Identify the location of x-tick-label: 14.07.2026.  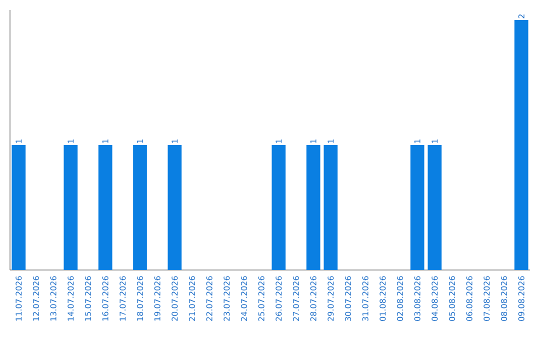
(71, 298).